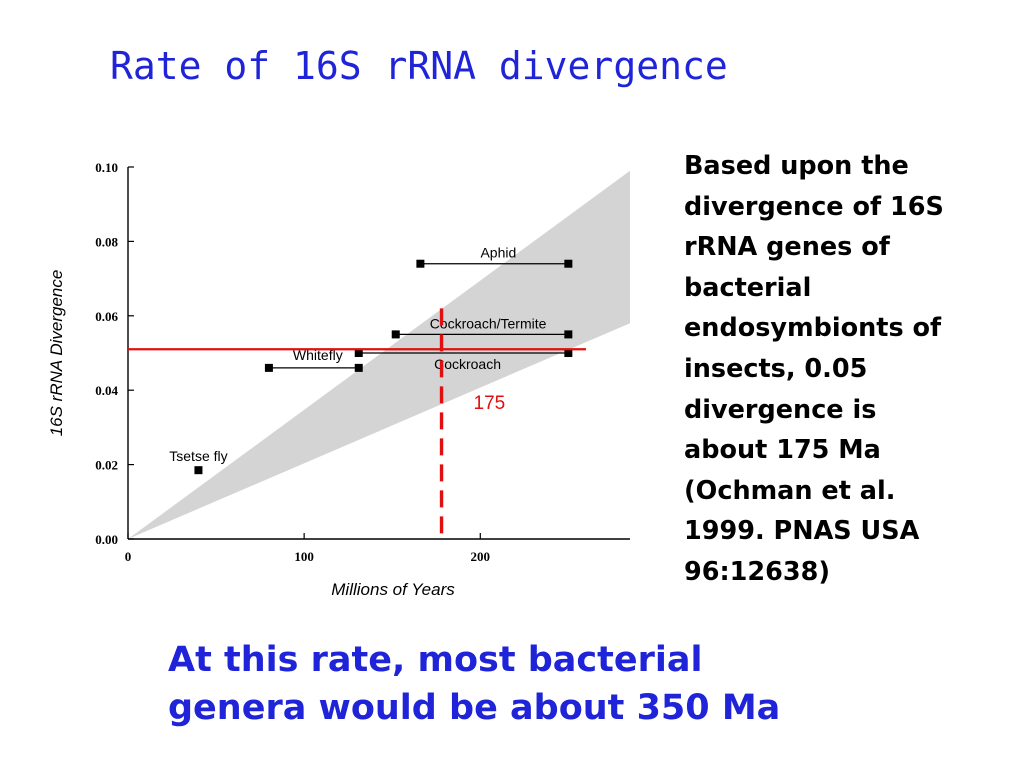 The width and height of the screenshot is (1024, 768). I want to click on point-cockroach-start, so click(358, 353).